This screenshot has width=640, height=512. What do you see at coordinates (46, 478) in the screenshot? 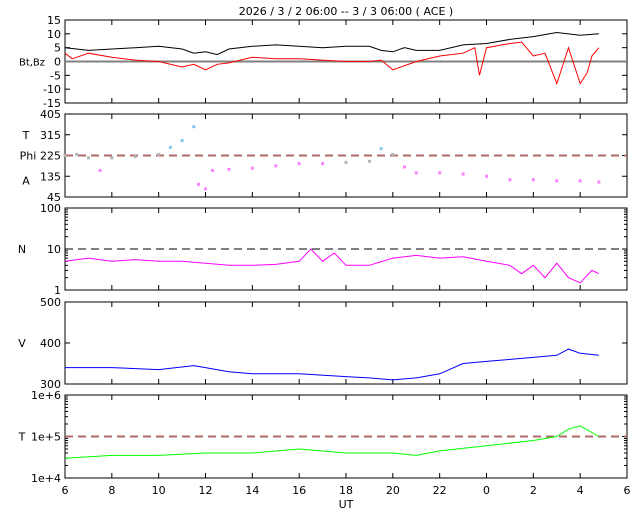
I see `y-tick-label: 1e+4` at bounding box center [46, 478].